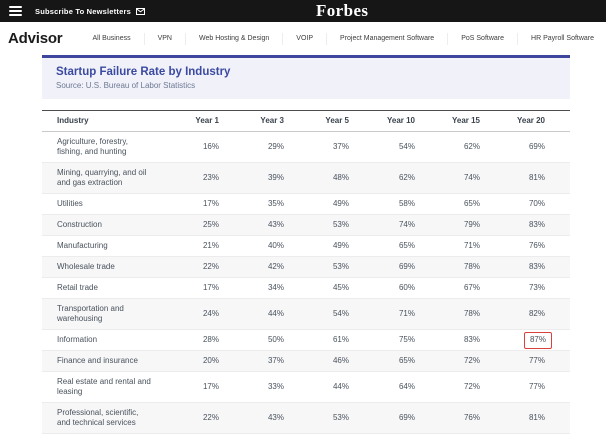 This screenshot has height=434, width=606. I want to click on industry-cell: Construction, so click(108, 225).